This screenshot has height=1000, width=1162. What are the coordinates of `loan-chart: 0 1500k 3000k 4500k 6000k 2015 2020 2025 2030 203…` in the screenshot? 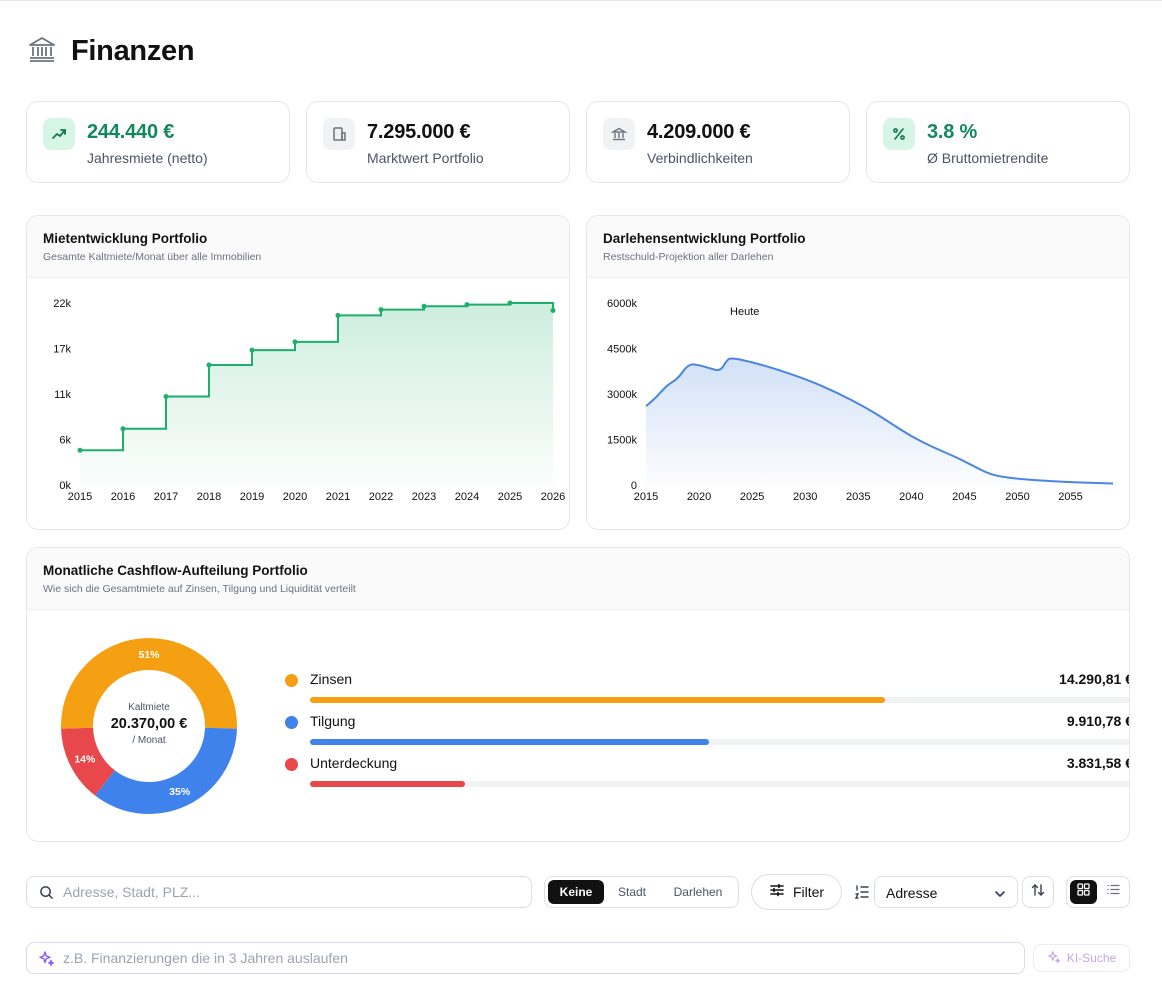 It's located at (860, 400).